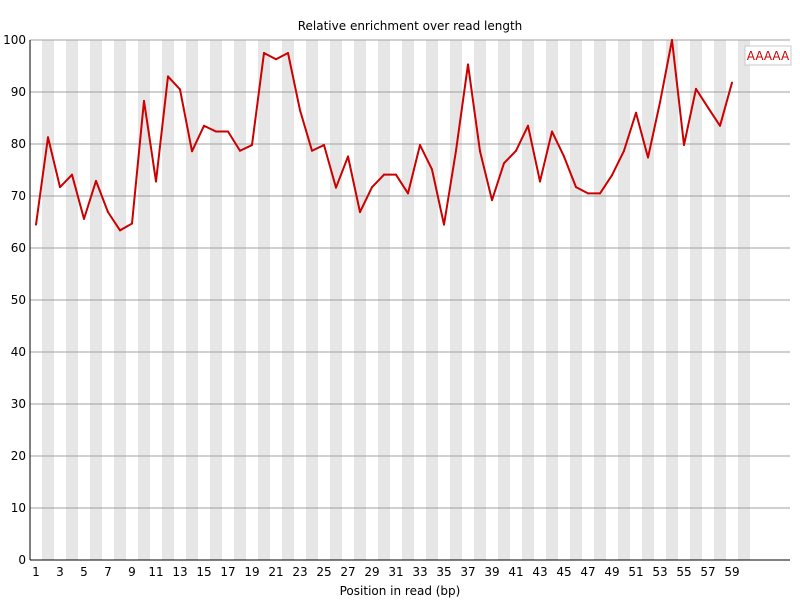  Describe the element at coordinates (18, 300) in the screenshot. I see `y-tick-label: 50` at that location.